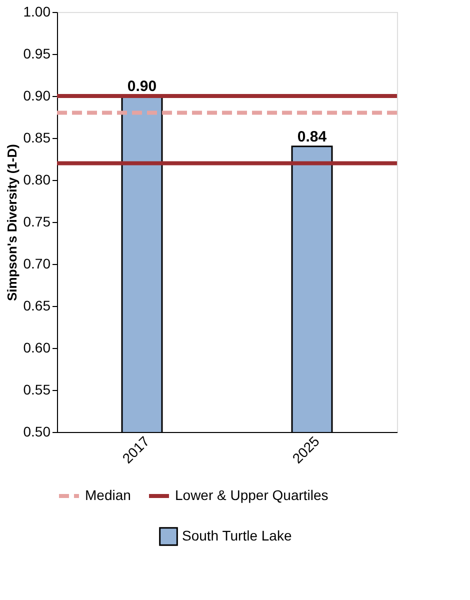 This screenshot has height=600, width=470. Describe the element at coordinates (37, 222) in the screenshot. I see `y-tick-label: 0.75` at that location.